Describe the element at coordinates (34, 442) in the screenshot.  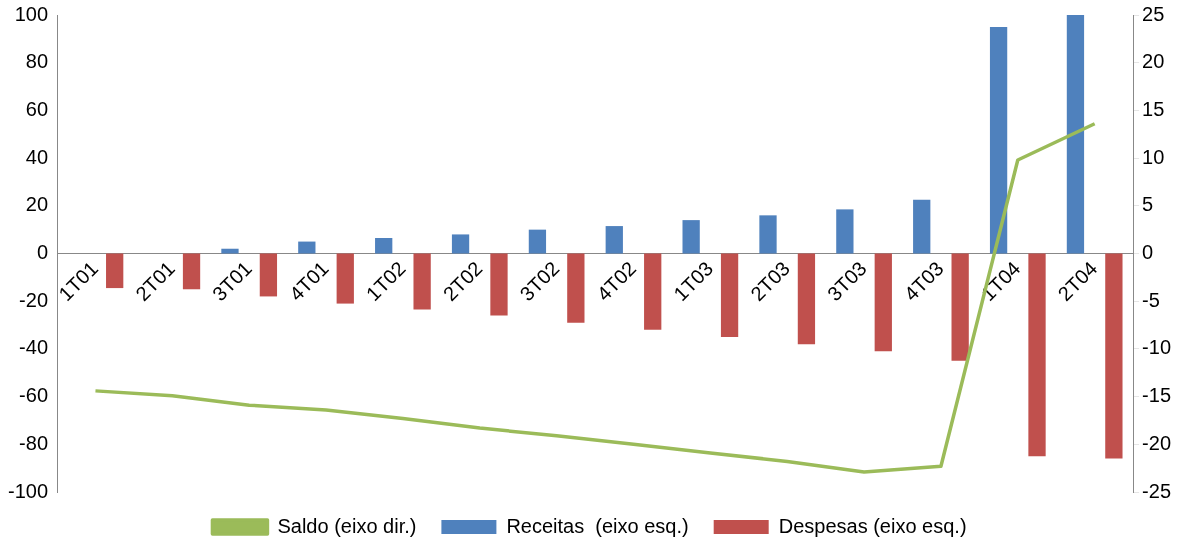
I see `y-tick-label: -80` at that location.